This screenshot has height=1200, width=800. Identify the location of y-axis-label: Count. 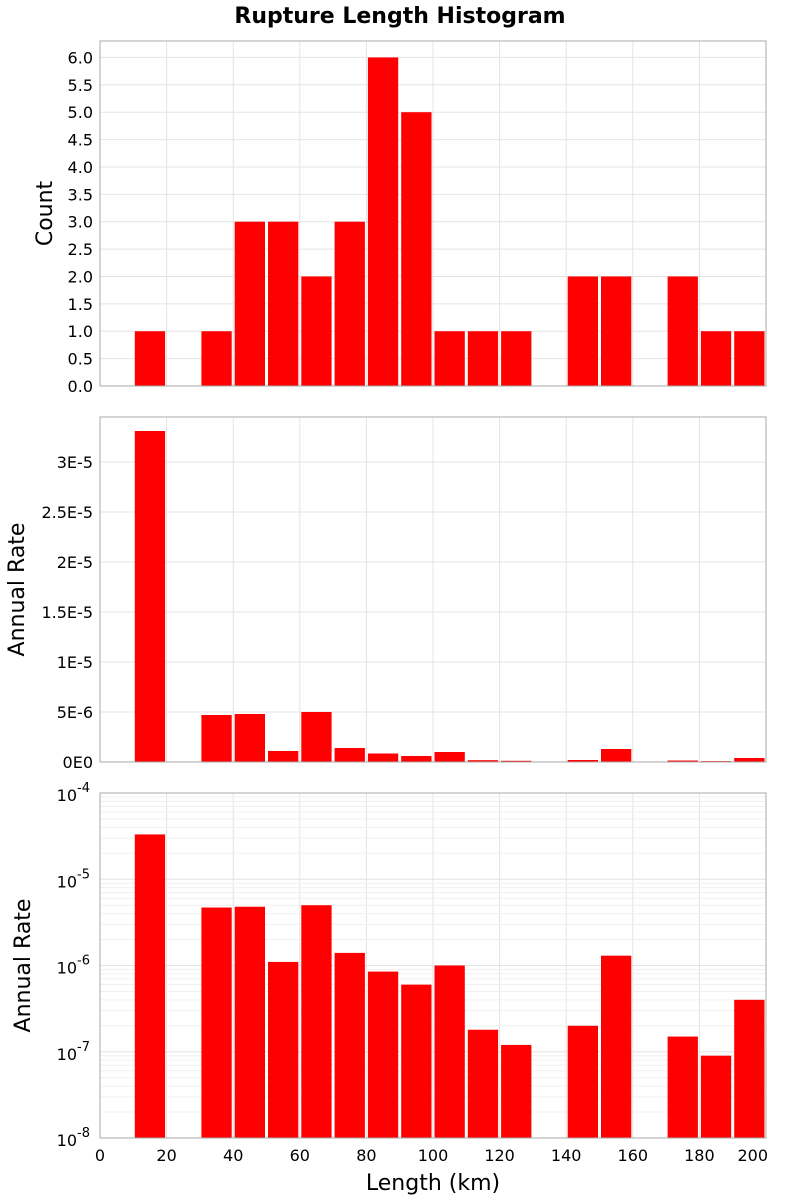
(45, 213).